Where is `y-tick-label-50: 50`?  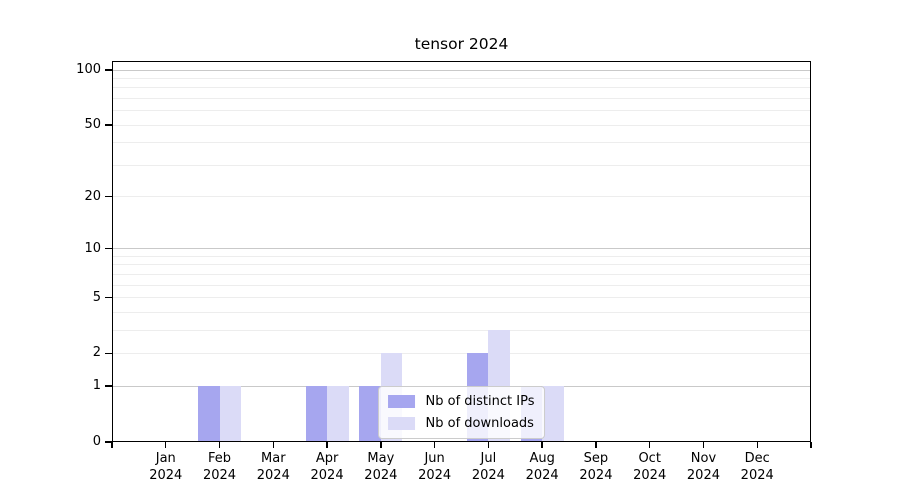 y-tick-label-50: 50 is located at coordinates (92, 125).